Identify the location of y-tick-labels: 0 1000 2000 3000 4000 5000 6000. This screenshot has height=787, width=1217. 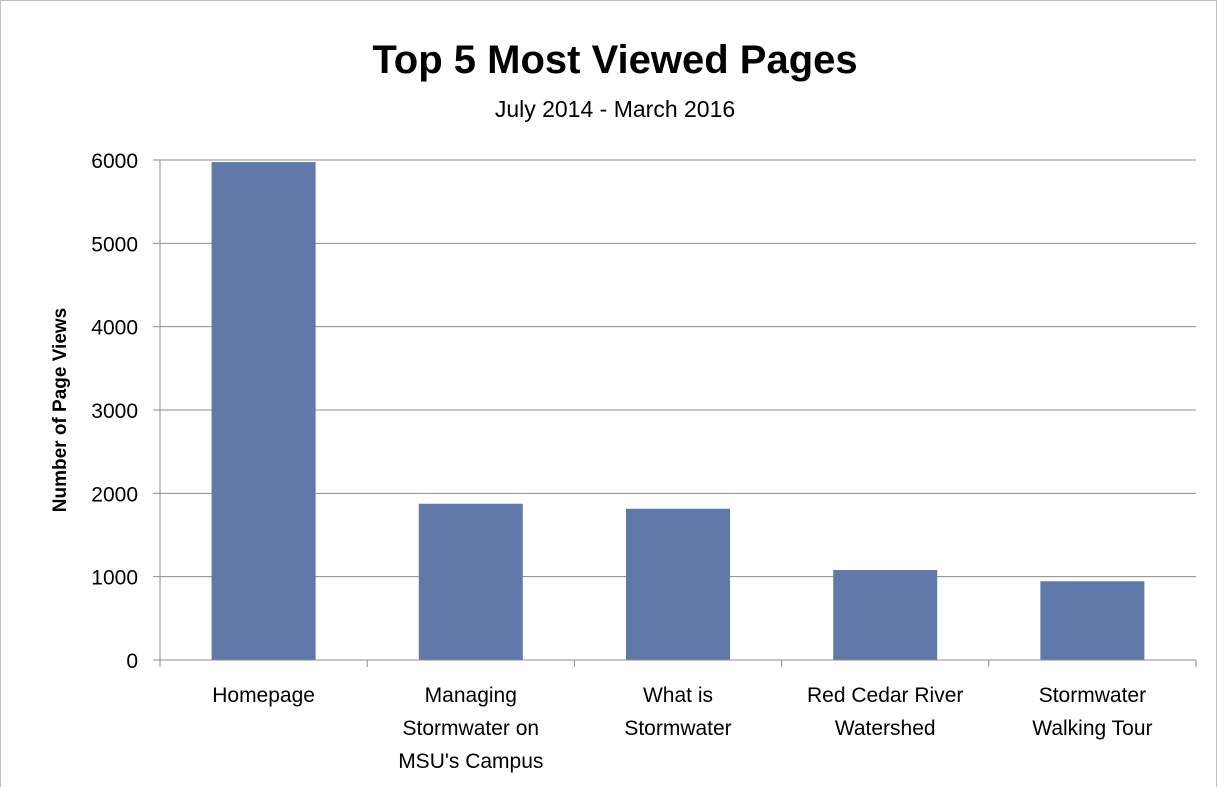
(114, 411).